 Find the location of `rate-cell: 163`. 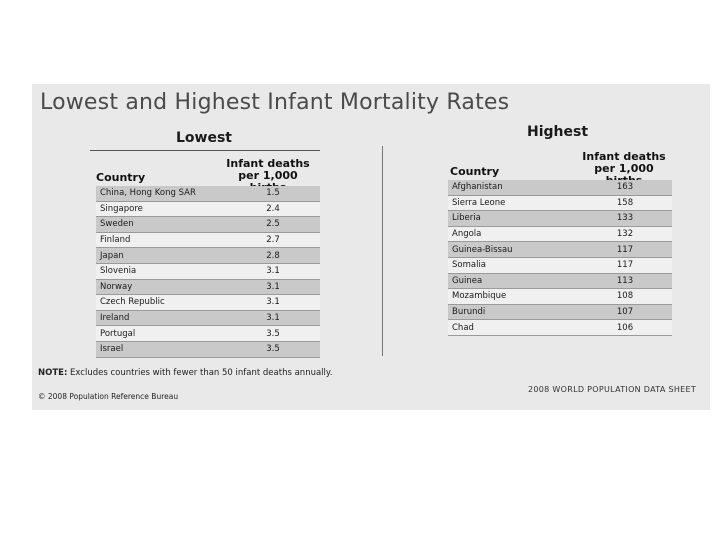

rate-cell: 163 is located at coordinates (625, 188).